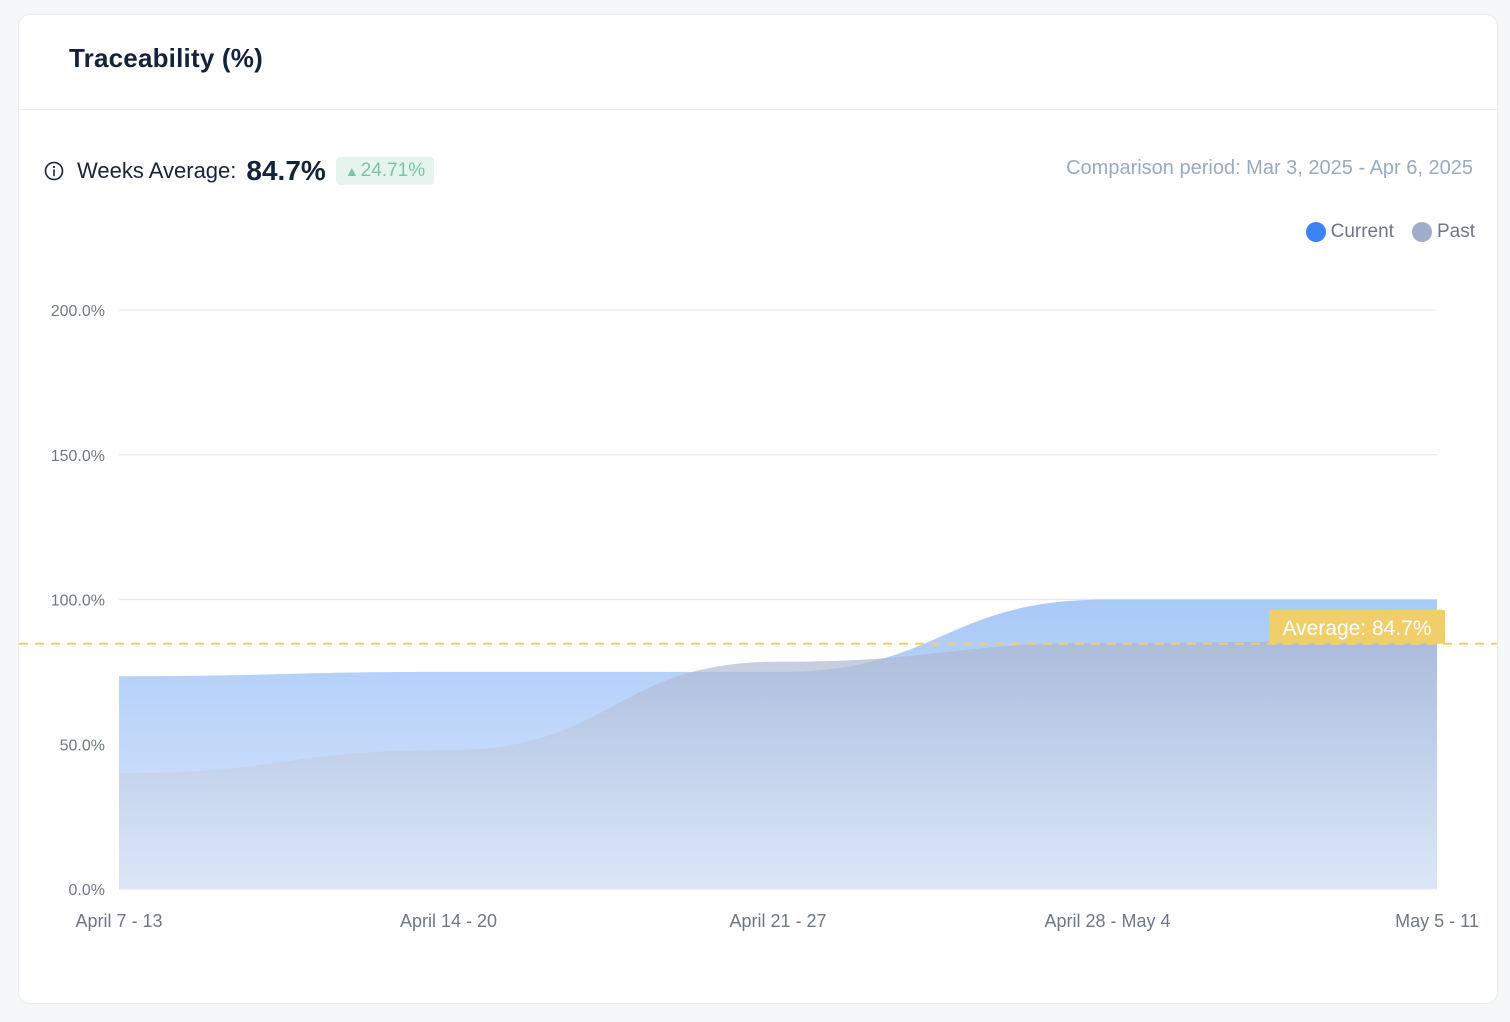 Image resolution: width=1510 pixels, height=1022 pixels. I want to click on weeks-average-value: 84.7%, so click(286, 170).